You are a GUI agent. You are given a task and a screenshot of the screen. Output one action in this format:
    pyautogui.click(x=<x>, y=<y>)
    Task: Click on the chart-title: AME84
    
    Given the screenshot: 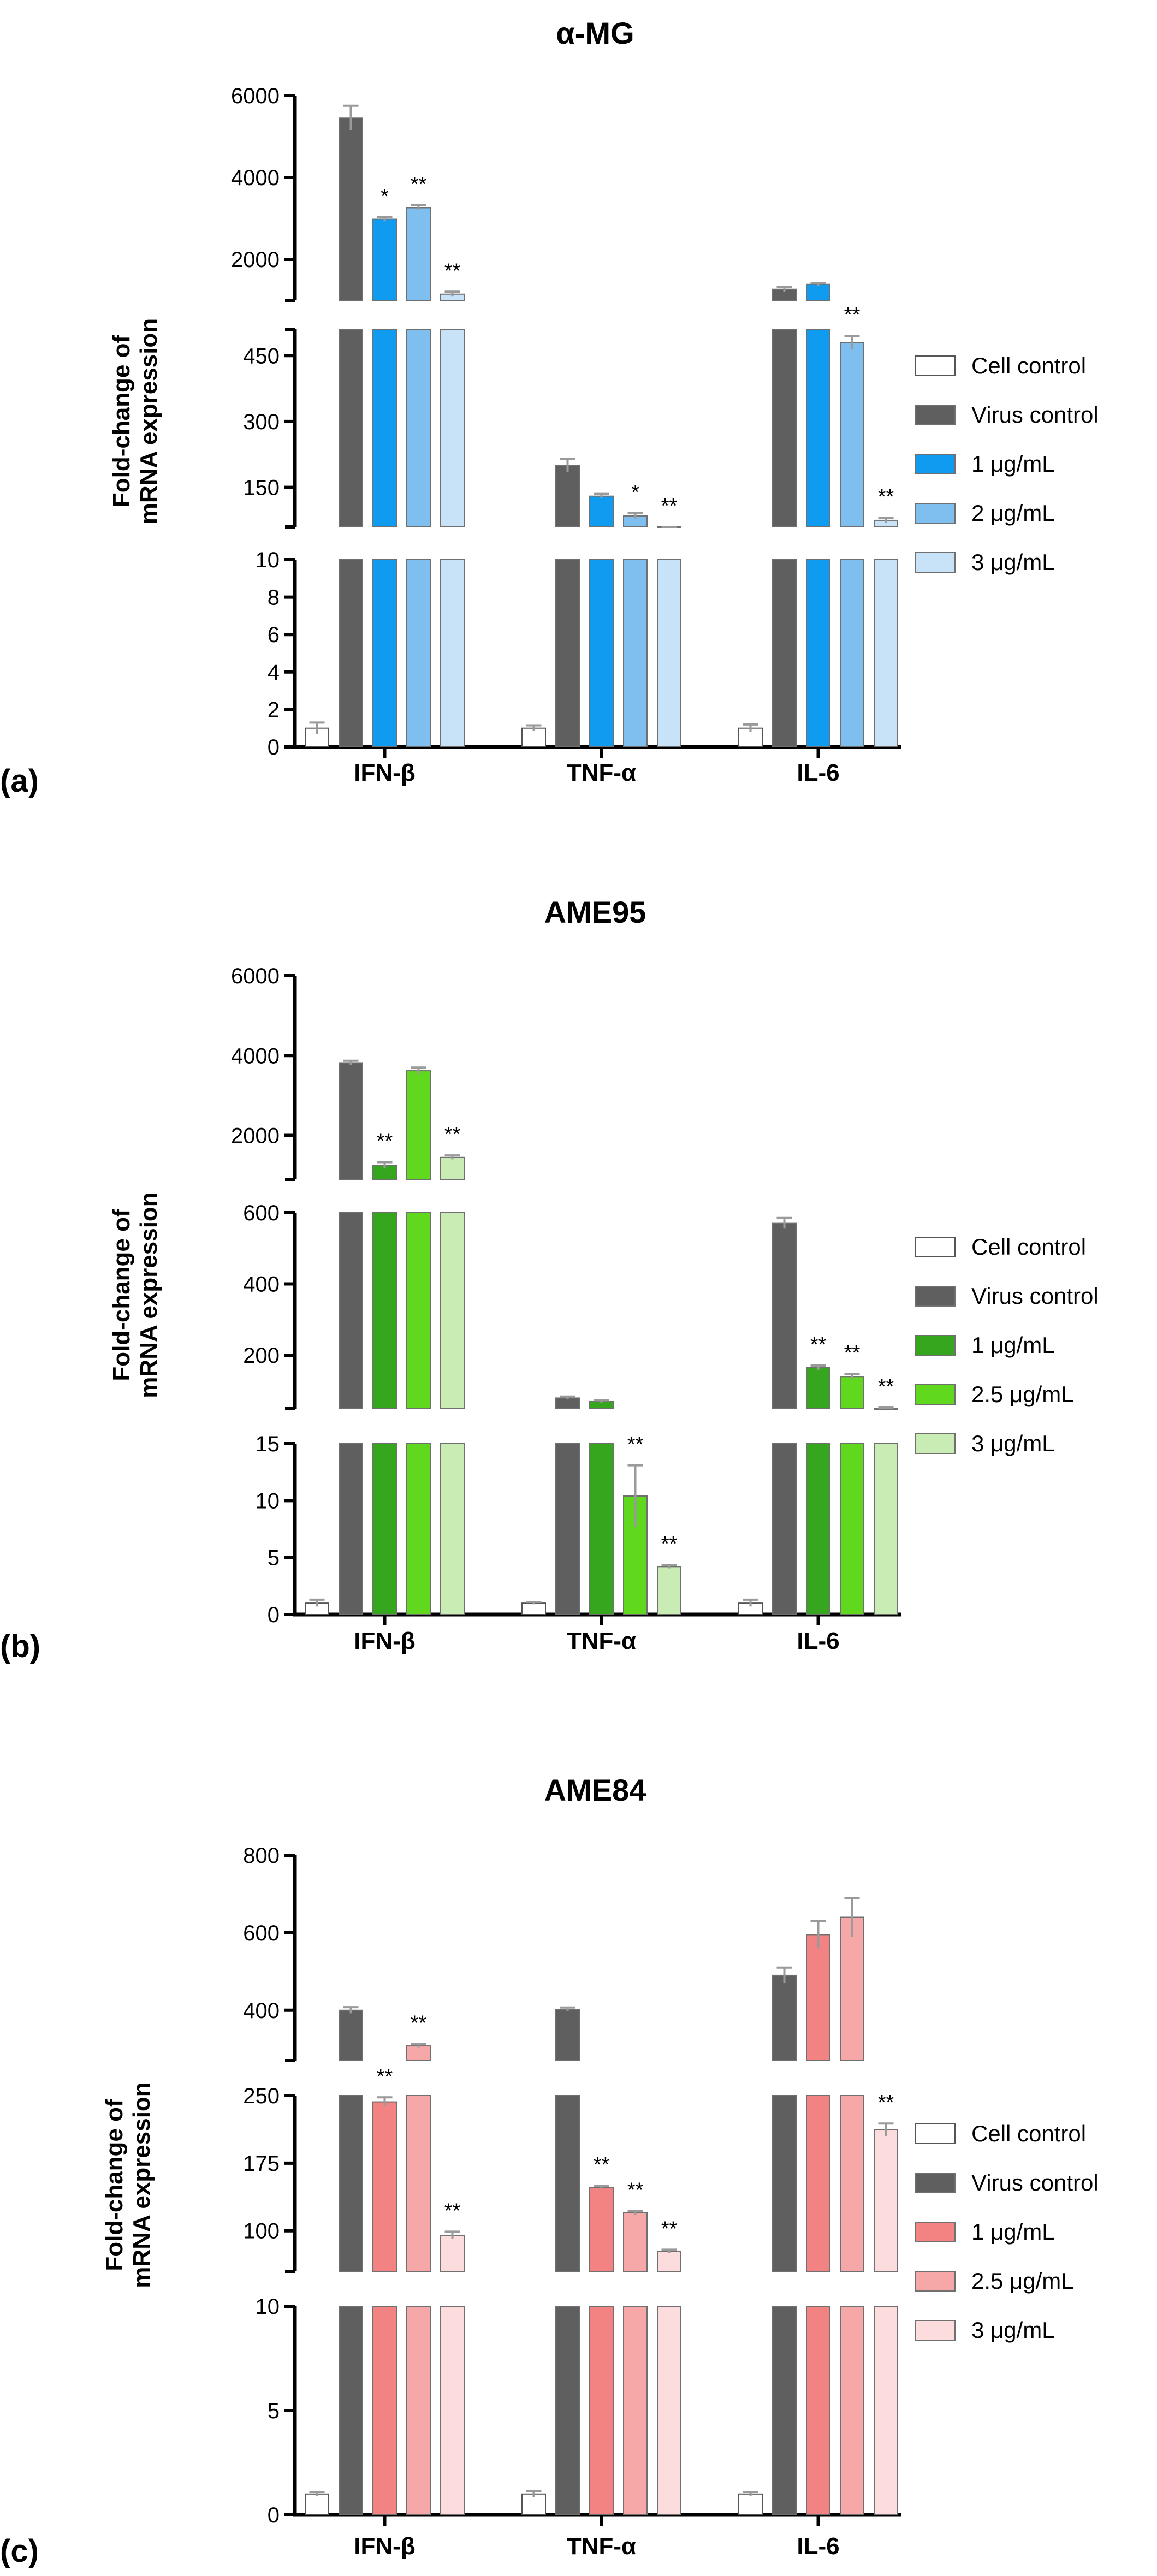 What is the action you would take?
    pyautogui.click(x=595, y=1790)
    